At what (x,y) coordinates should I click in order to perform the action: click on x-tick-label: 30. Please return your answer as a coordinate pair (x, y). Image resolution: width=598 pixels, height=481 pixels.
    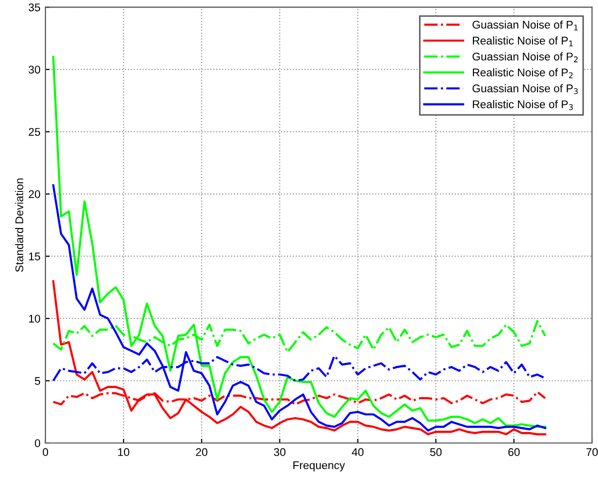
    Looking at the image, I should click on (280, 452).